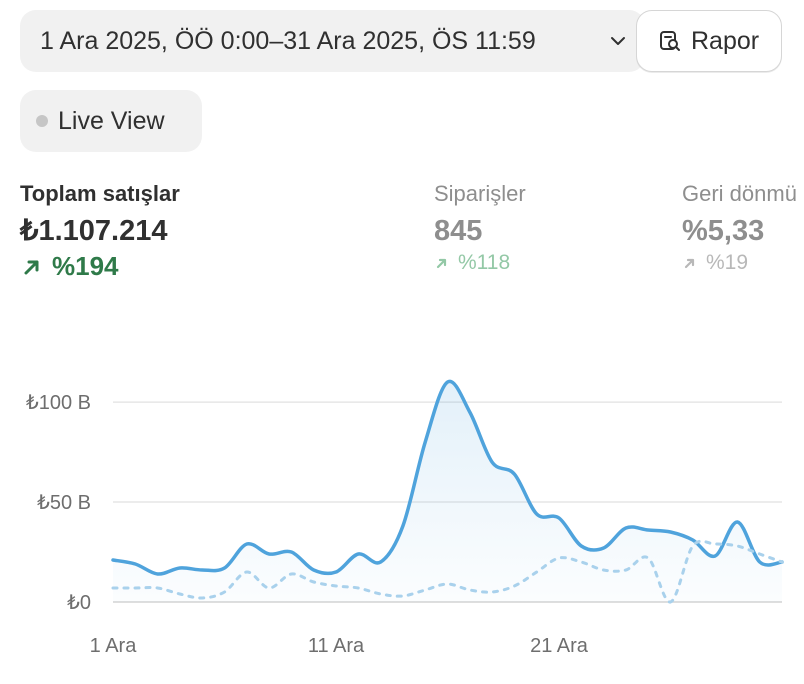 This screenshot has height=684, width=804. Describe the element at coordinates (723, 231) in the screenshot. I see `metric-value: %5,33` at that location.